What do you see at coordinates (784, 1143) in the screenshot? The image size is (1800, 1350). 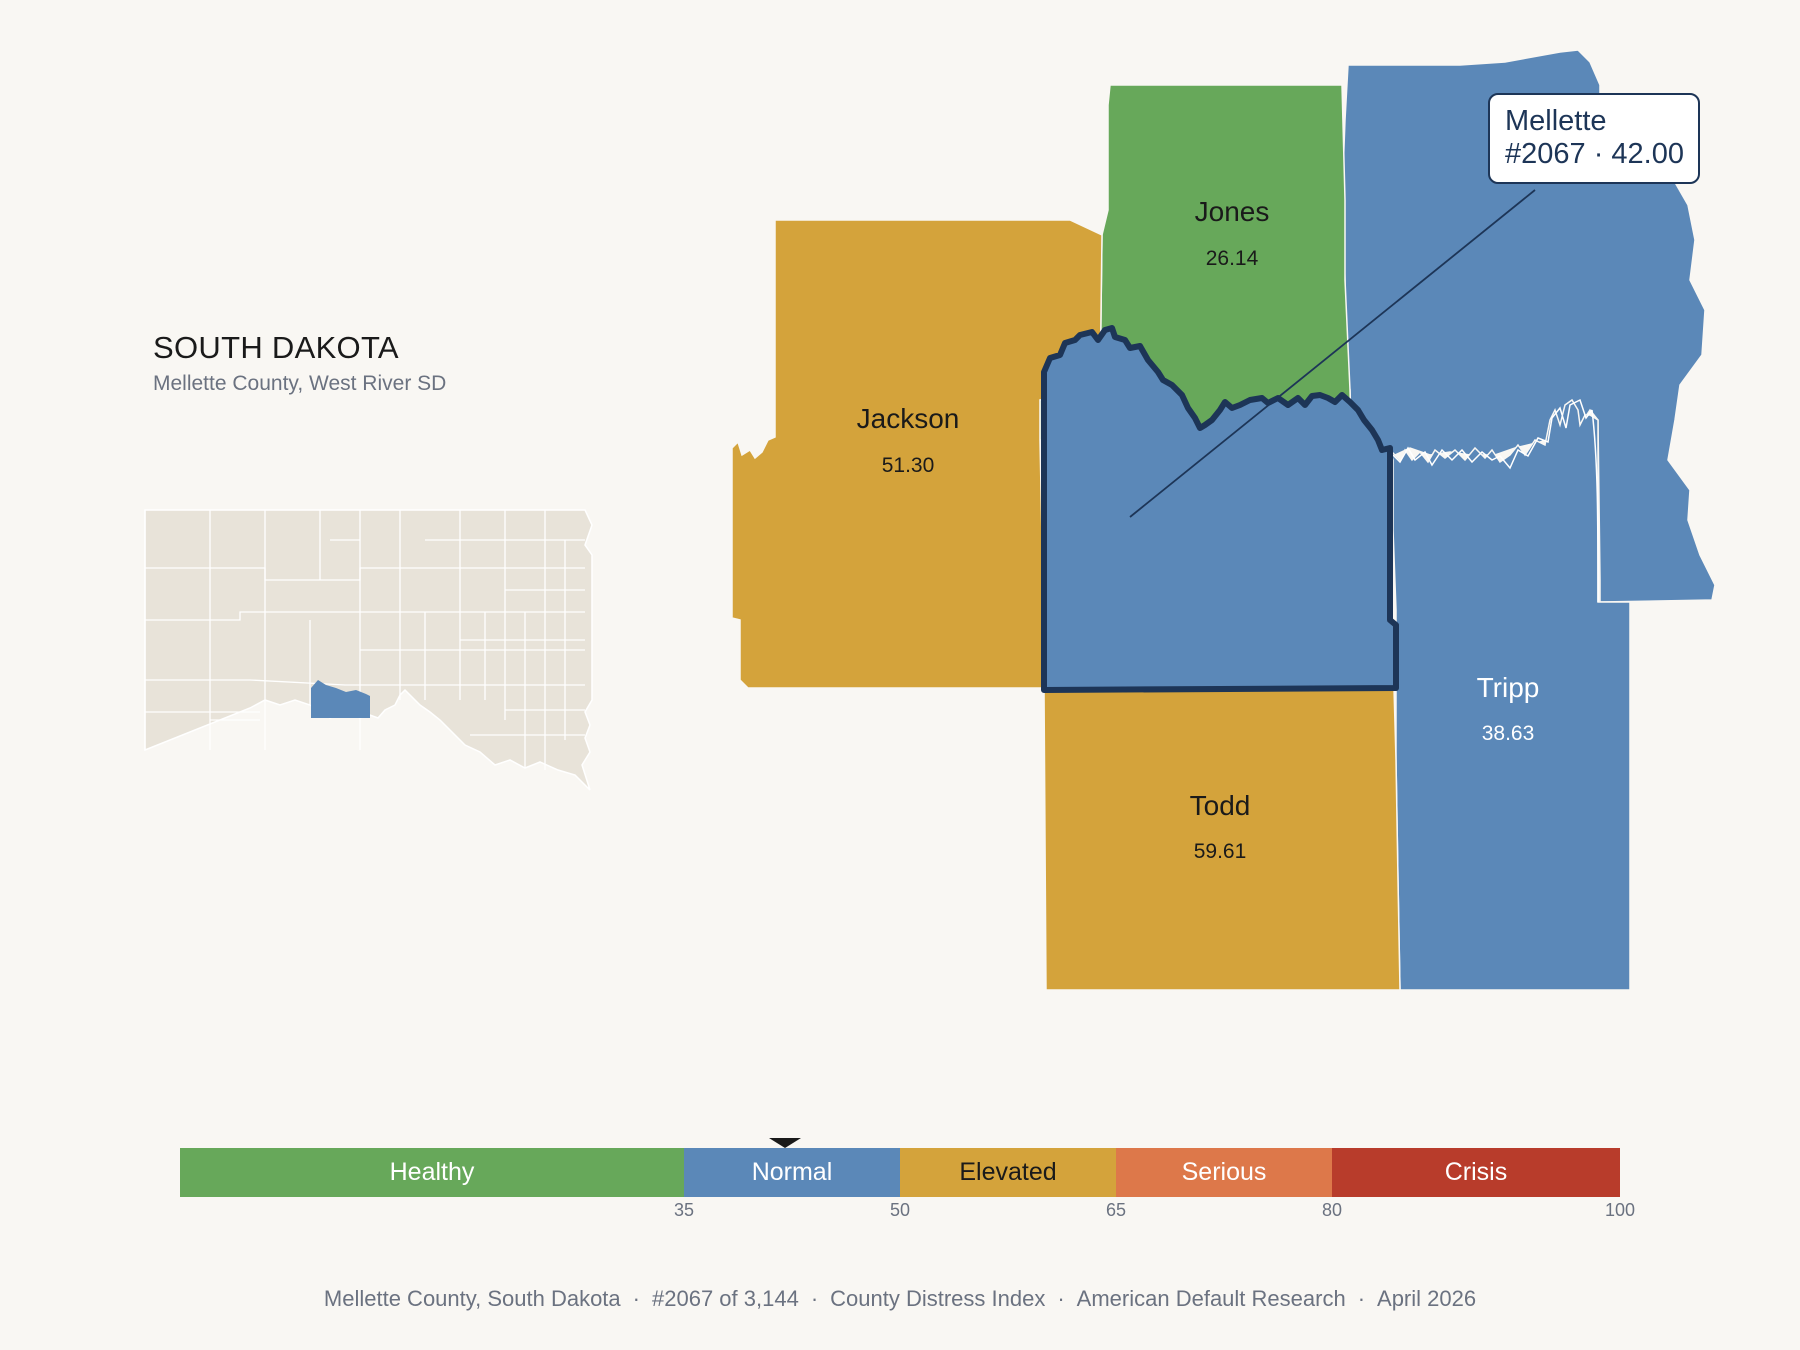 I see `legend-marker` at bounding box center [784, 1143].